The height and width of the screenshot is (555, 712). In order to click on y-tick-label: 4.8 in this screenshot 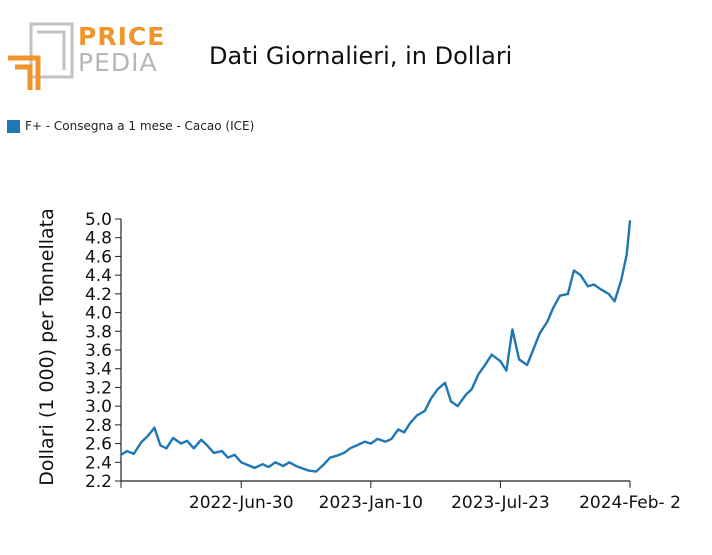, I will do `click(98, 239)`.